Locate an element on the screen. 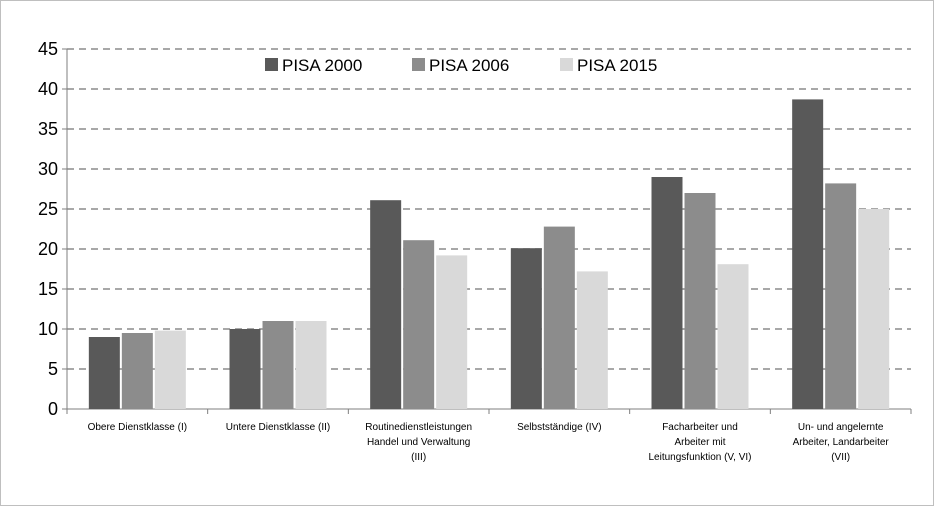  y-tick-label: 35 is located at coordinates (48, 129).